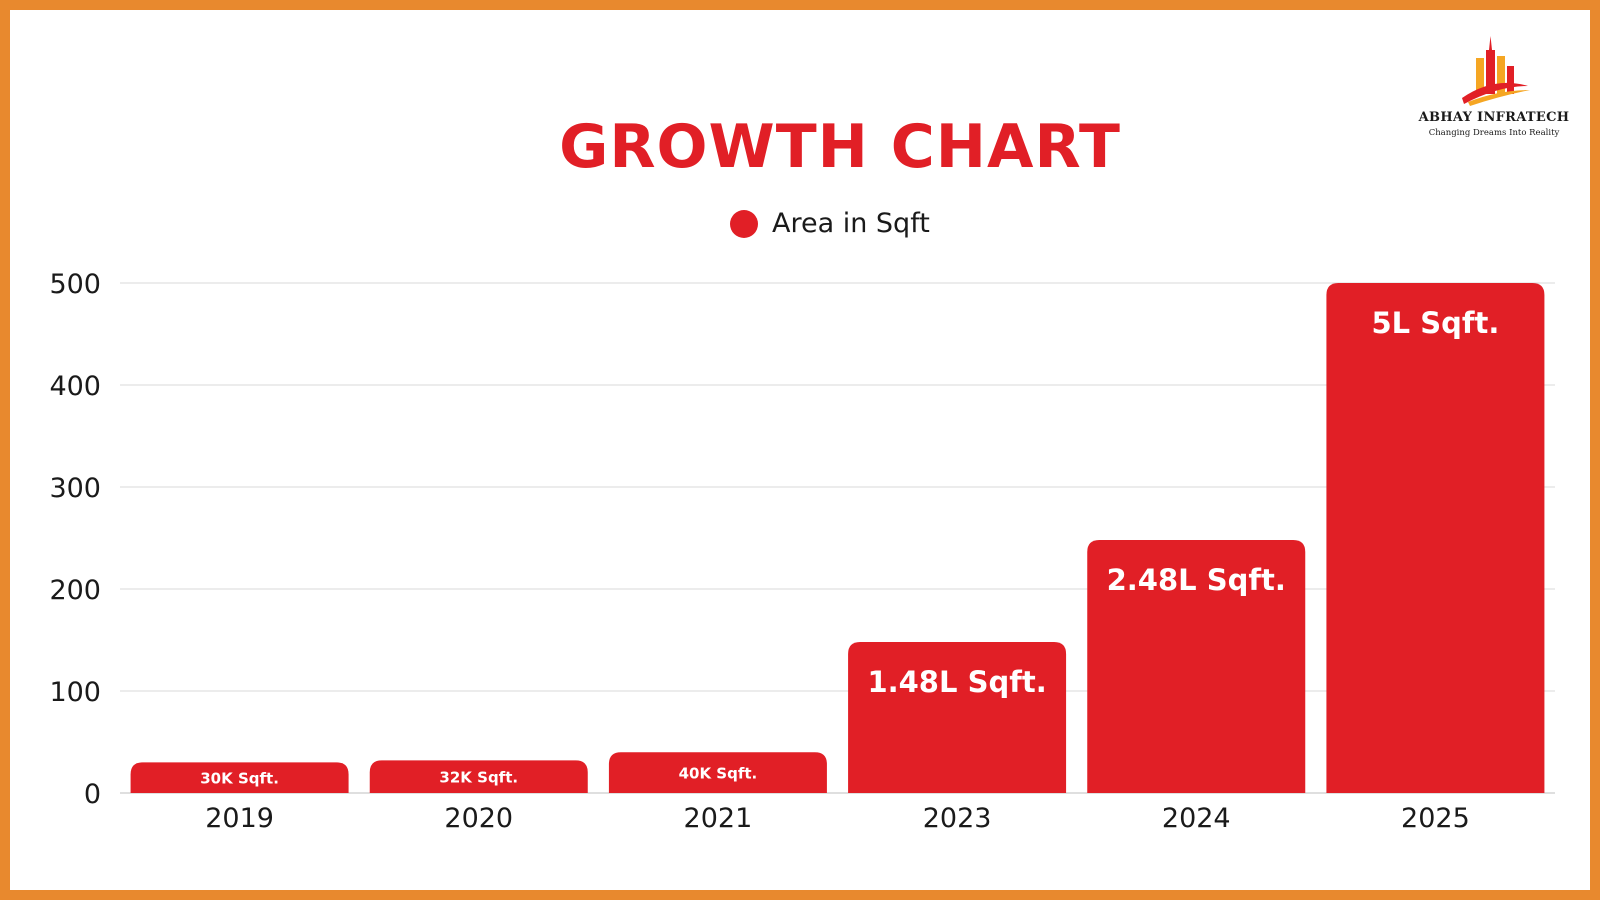 The image size is (1600, 900). I want to click on brand-name: ABHAY INFRATECH, so click(1494, 117).